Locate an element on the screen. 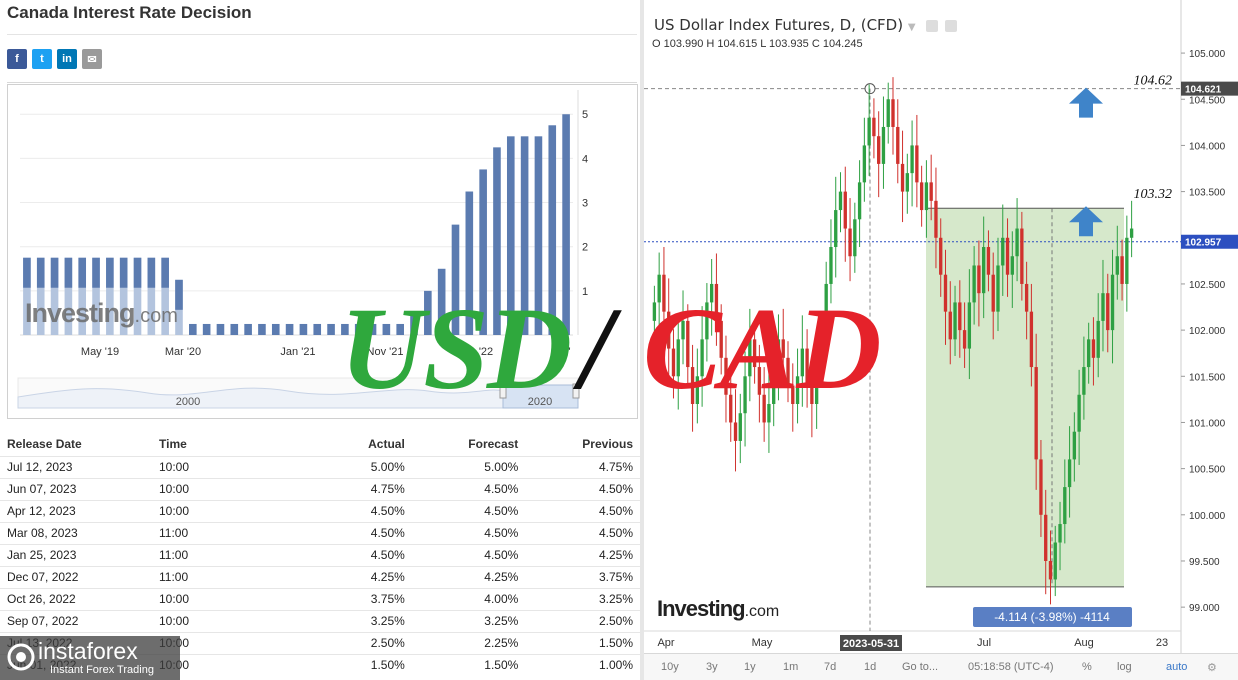  range-3y: 3y is located at coordinates (712, 667).